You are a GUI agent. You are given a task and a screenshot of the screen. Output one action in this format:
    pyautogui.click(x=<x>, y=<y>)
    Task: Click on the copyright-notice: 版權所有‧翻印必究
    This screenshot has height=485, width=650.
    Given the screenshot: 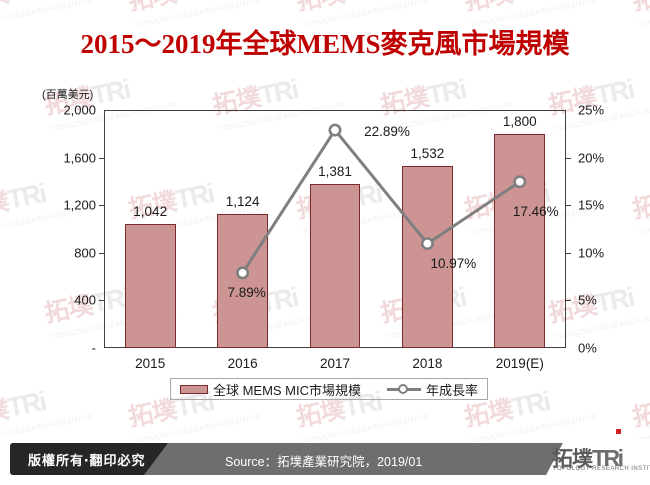 What is the action you would take?
    pyautogui.click(x=87, y=460)
    